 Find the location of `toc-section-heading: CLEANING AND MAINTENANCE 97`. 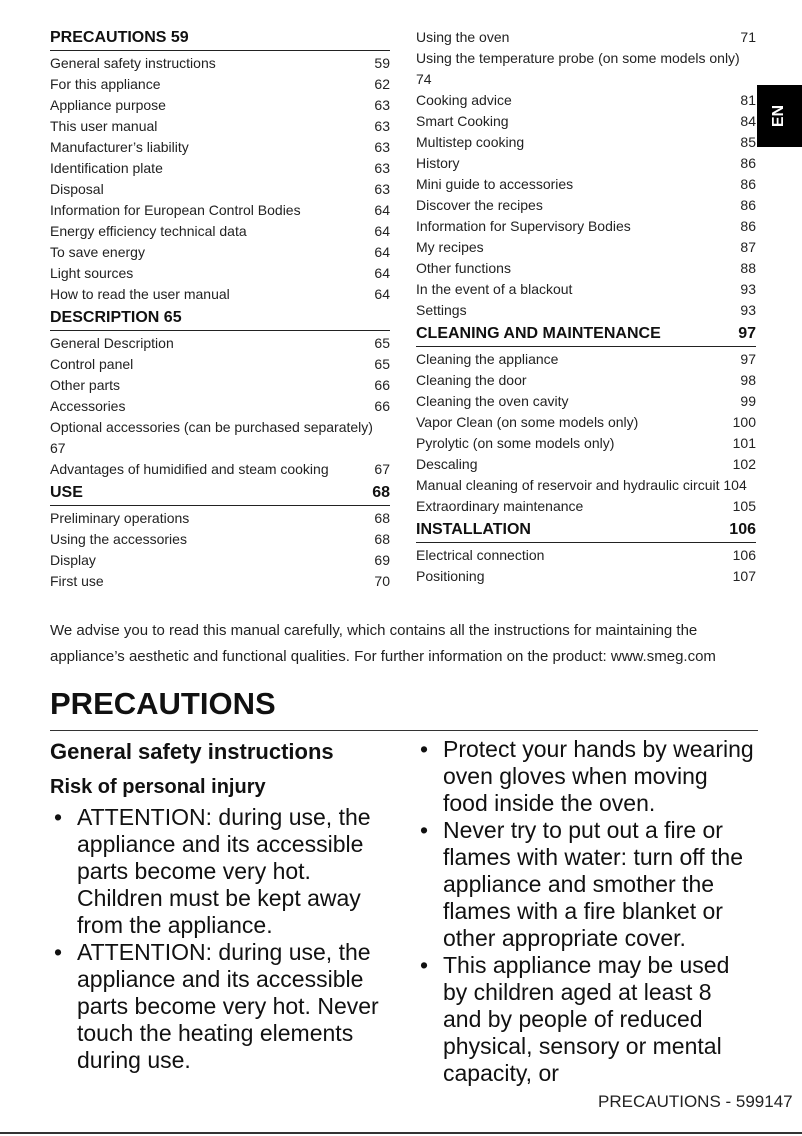

toc-section-heading: CLEANING AND MAINTENANCE 97 is located at coordinates (586, 334).